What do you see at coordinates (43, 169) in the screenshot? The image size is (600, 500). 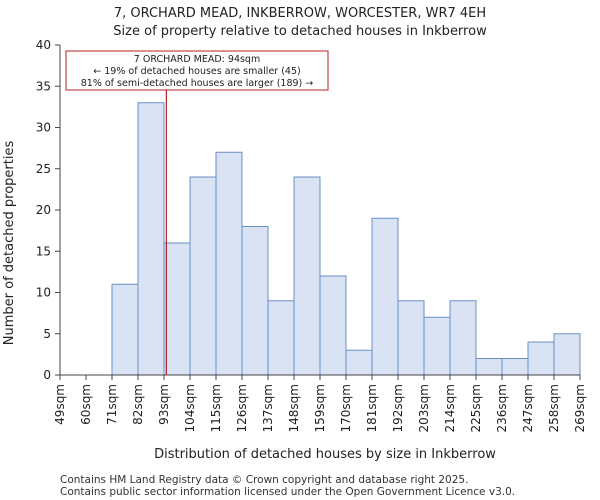 I see `y-tick-label: 25` at bounding box center [43, 169].